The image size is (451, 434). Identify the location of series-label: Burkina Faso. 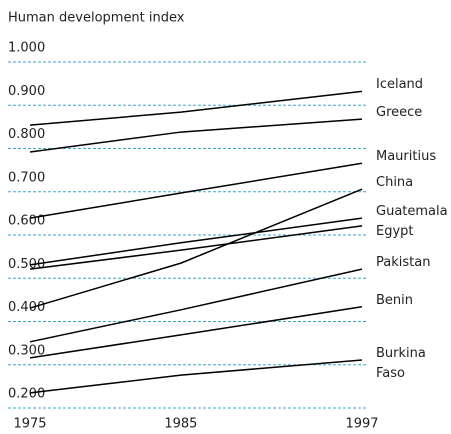
(401, 363).